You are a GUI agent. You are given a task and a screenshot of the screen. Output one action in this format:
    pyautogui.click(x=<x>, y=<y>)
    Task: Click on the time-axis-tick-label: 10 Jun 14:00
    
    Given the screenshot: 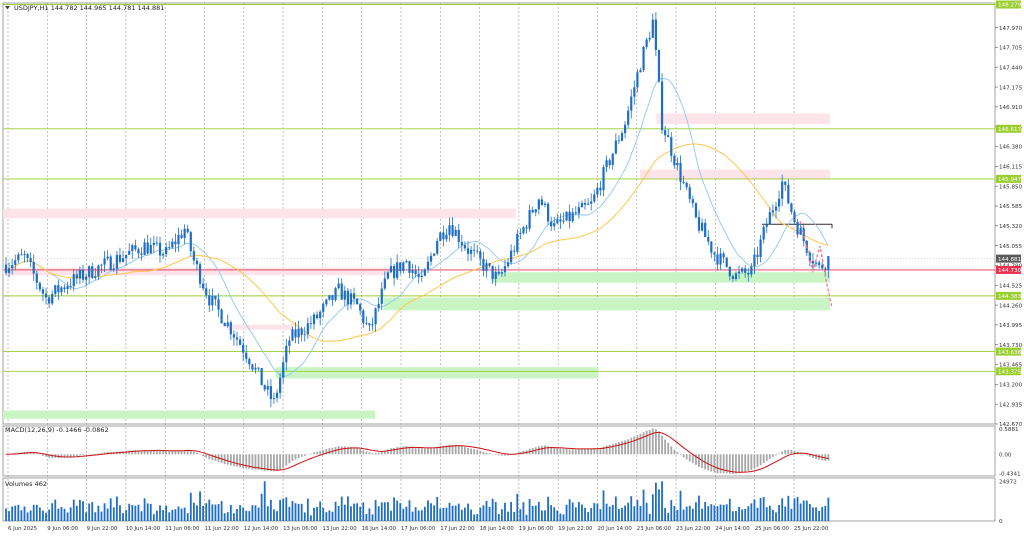 What is the action you would take?
    pyautogui.click(x=143, y=529)
    